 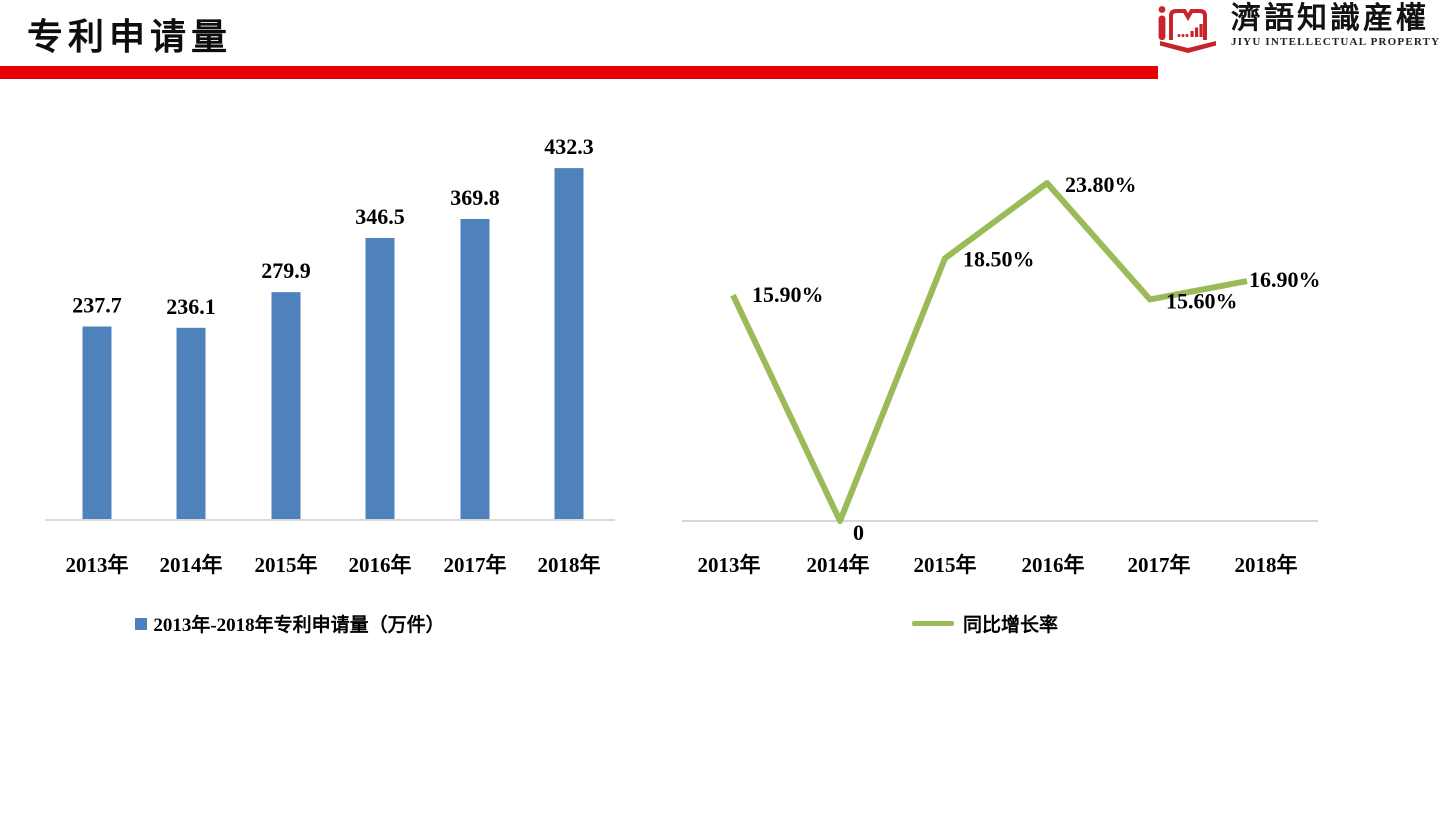 I want to click on page-title: 专利申请量, so click(x=130, y=37).